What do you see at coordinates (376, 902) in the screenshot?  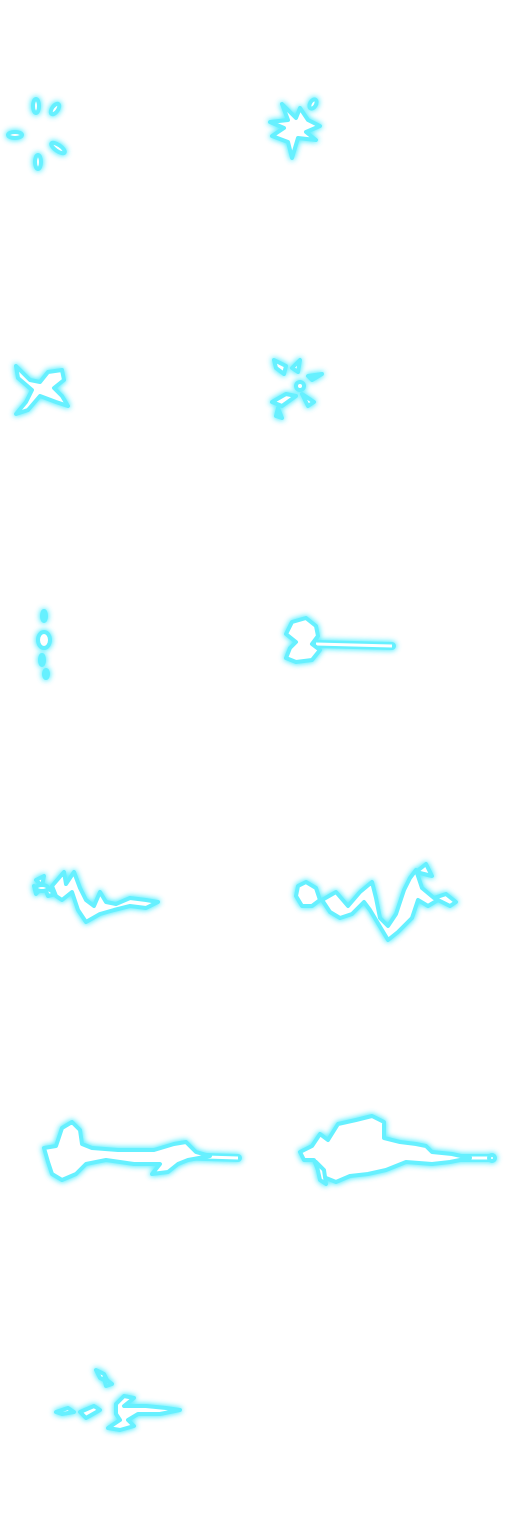 I see `electric-arc-large-icon` at bounding box center [376, 902].